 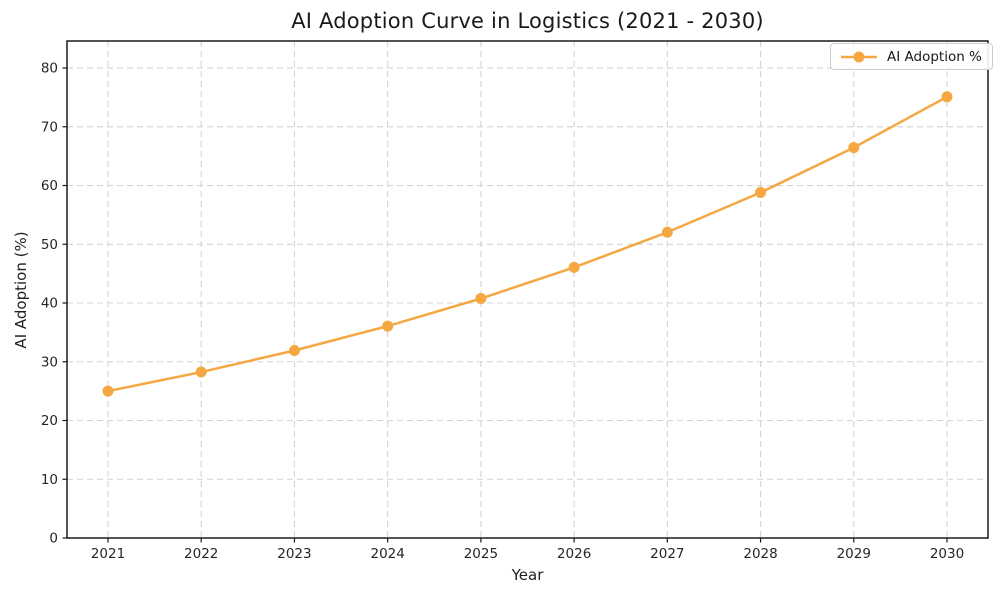 I want to click on x-tick-label: 2028, so click(x=760, y=554).